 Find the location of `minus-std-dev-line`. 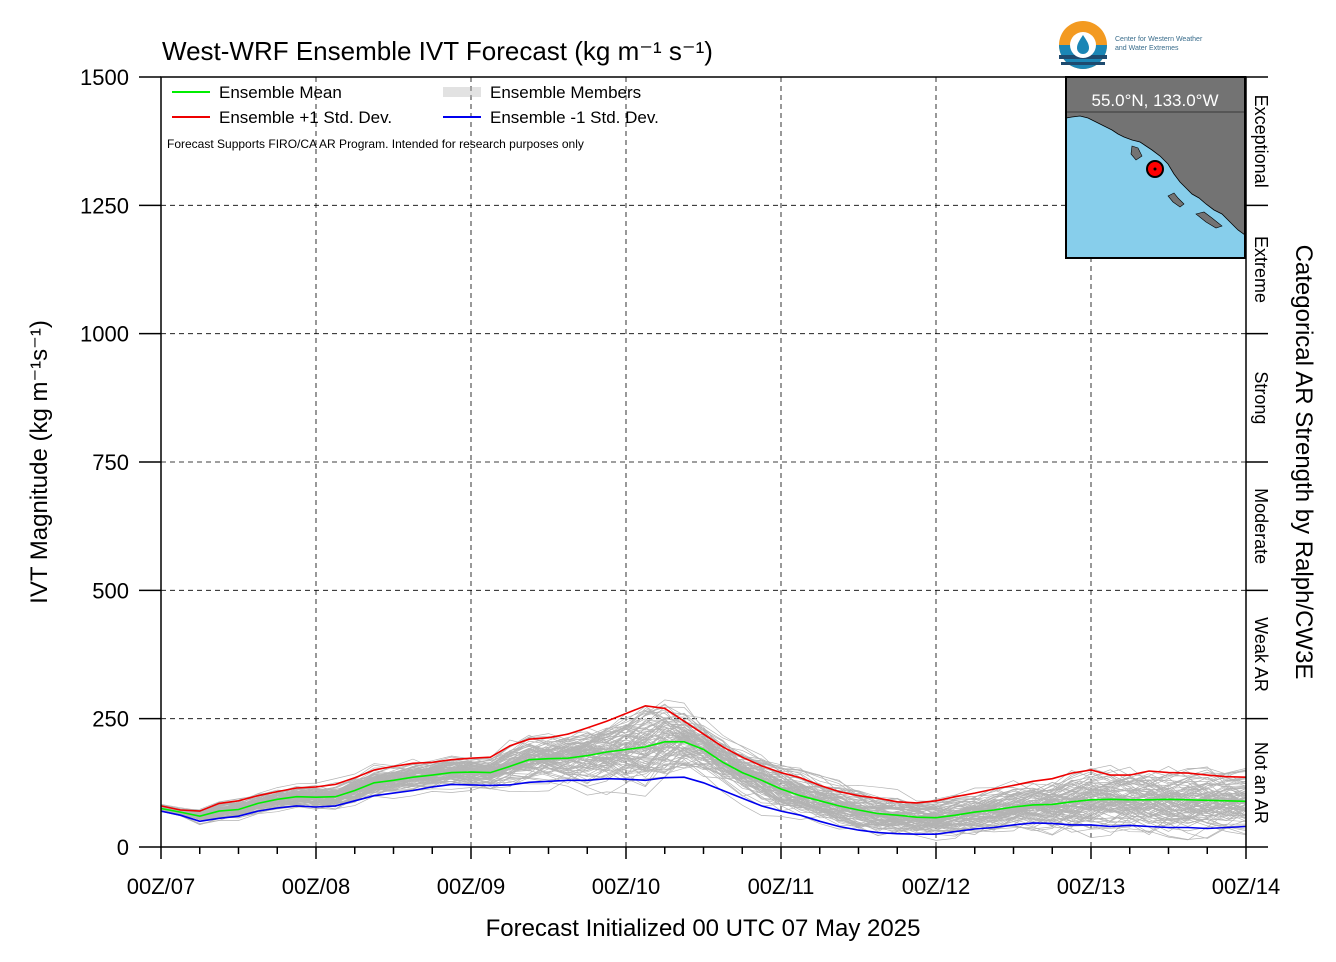

minus-std-dev-line is located at coordinates (703, 806).